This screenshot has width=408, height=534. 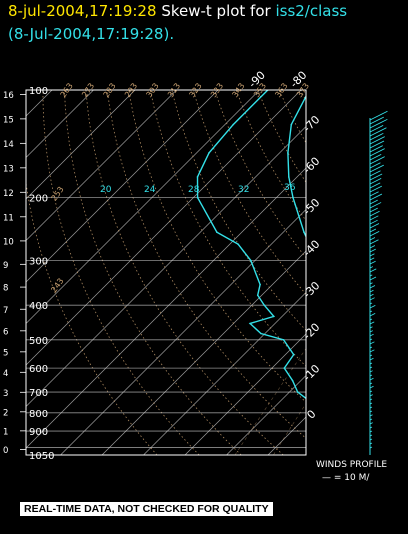 What do you see at coordinates (5, 394) in the screenshot?
I see `km-tick-label: 3` at bounding box center [5, 394].